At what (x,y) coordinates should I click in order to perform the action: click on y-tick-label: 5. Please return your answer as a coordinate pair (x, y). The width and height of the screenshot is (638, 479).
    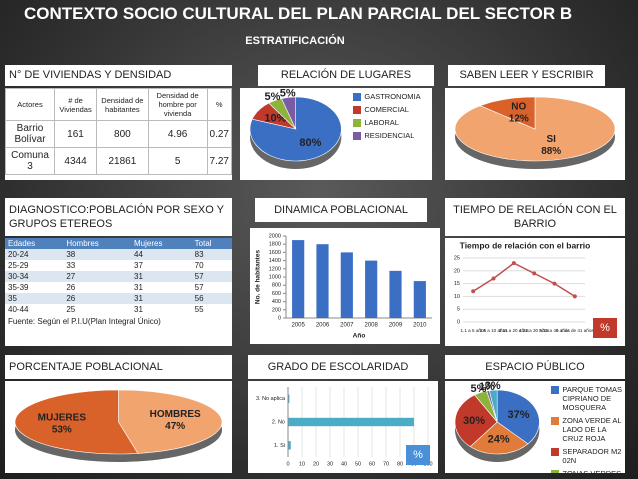
    Looking at the image, I should click on (458, 310).